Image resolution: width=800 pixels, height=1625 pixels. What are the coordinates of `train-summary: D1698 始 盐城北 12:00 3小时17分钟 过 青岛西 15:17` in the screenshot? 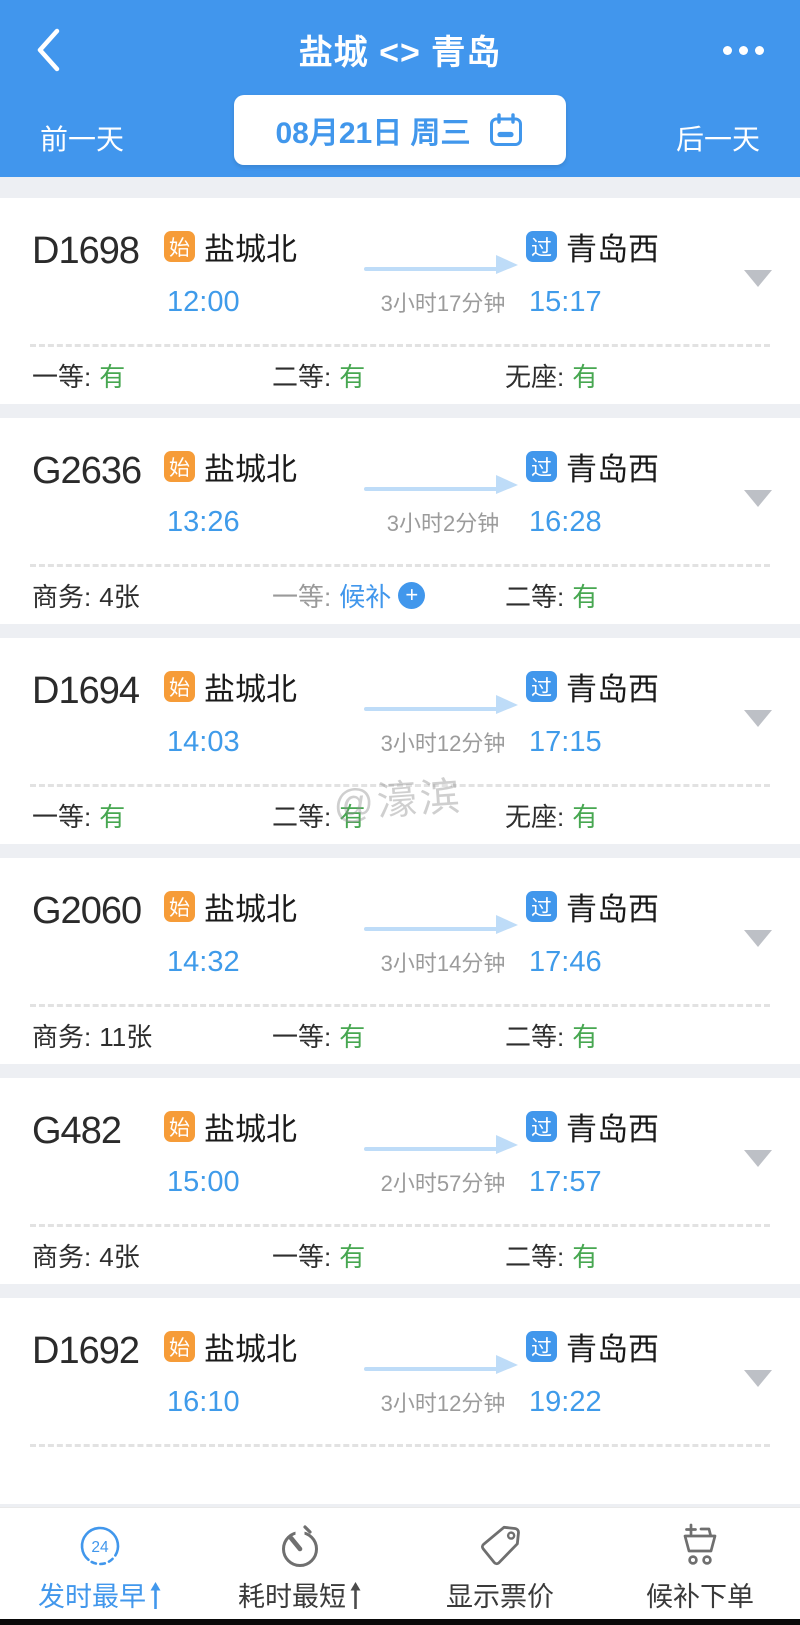 It's located at (400, 271).